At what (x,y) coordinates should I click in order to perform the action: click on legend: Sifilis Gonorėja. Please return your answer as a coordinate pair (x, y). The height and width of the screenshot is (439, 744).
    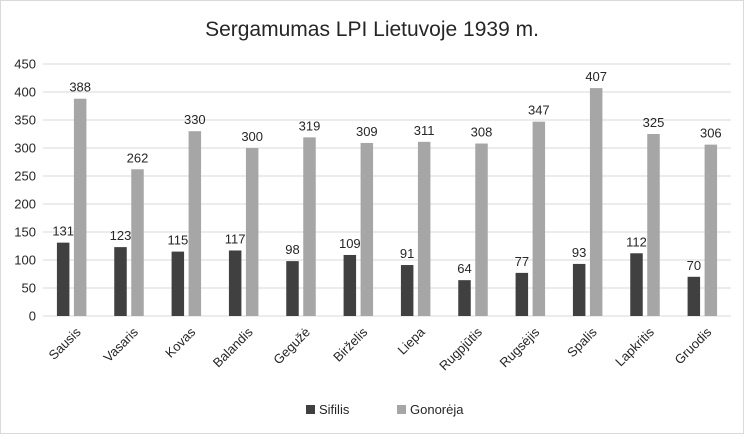
    Looking at the image, I should click on (385, 409).